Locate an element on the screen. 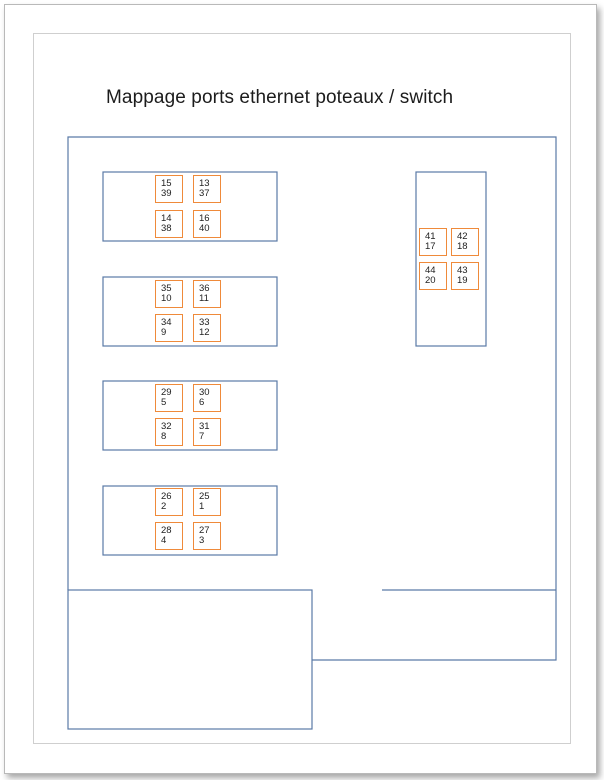 The height and width of the screenshot is (780, 604). port-number-top: 42 is located at coordinates (462, 236).